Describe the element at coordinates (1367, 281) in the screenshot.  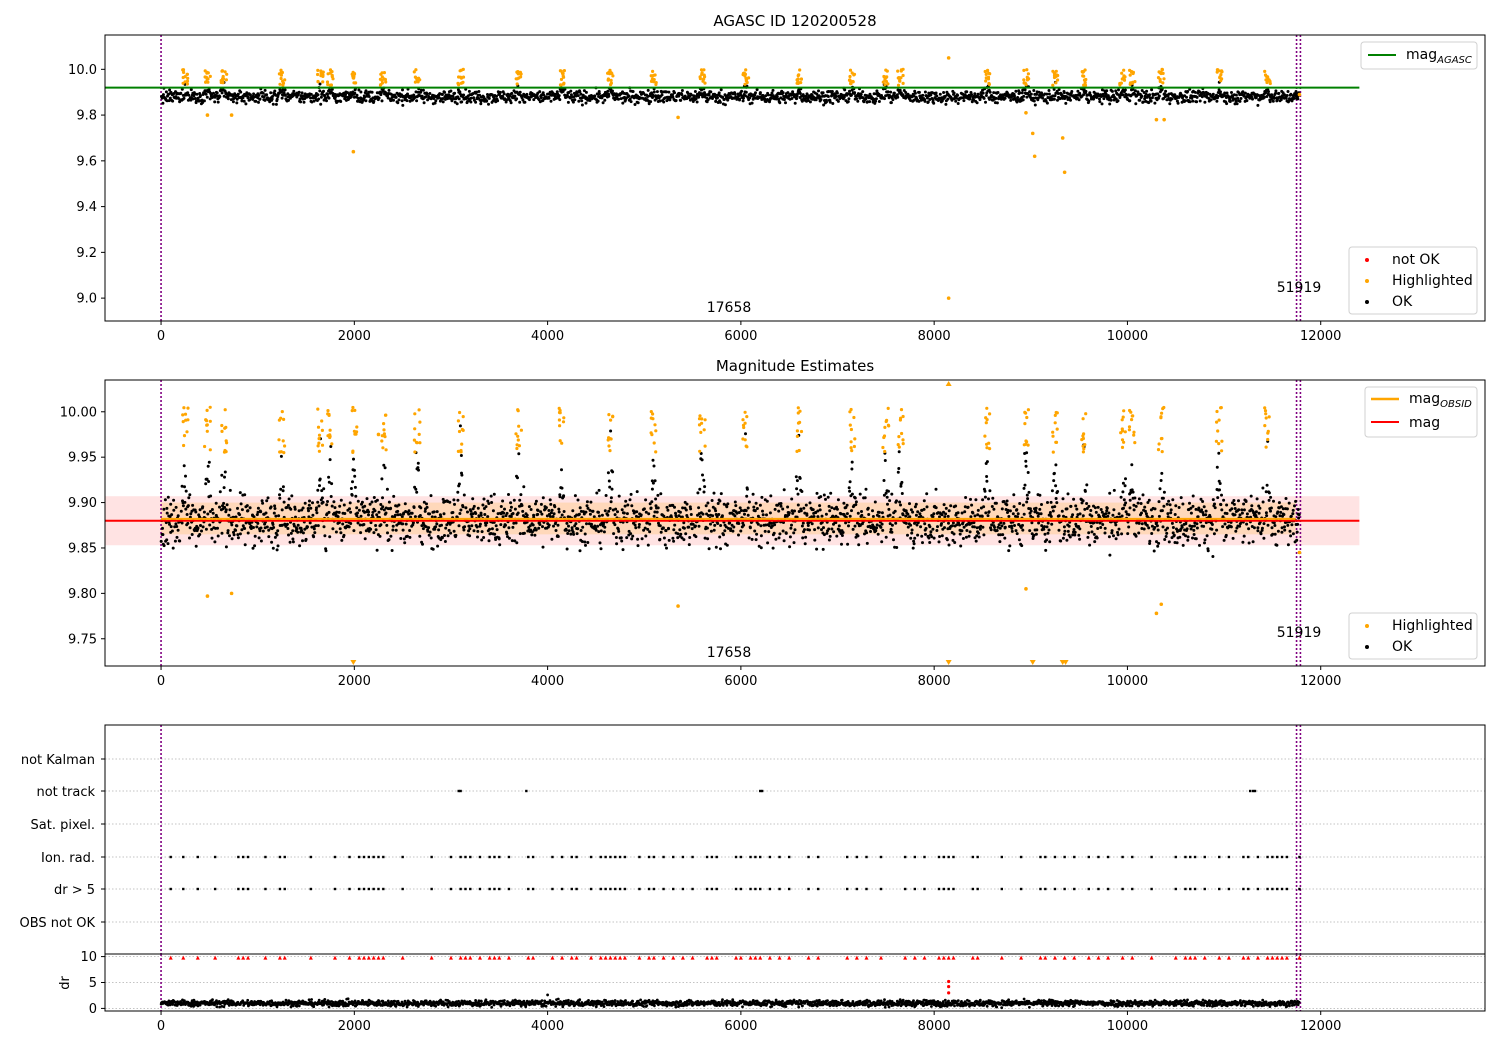
I see `legend-highlighted-marker` at that location.